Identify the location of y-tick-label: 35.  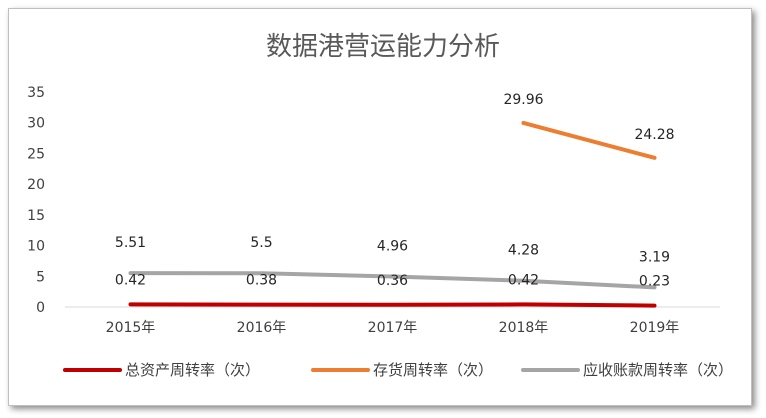
(36, 93).